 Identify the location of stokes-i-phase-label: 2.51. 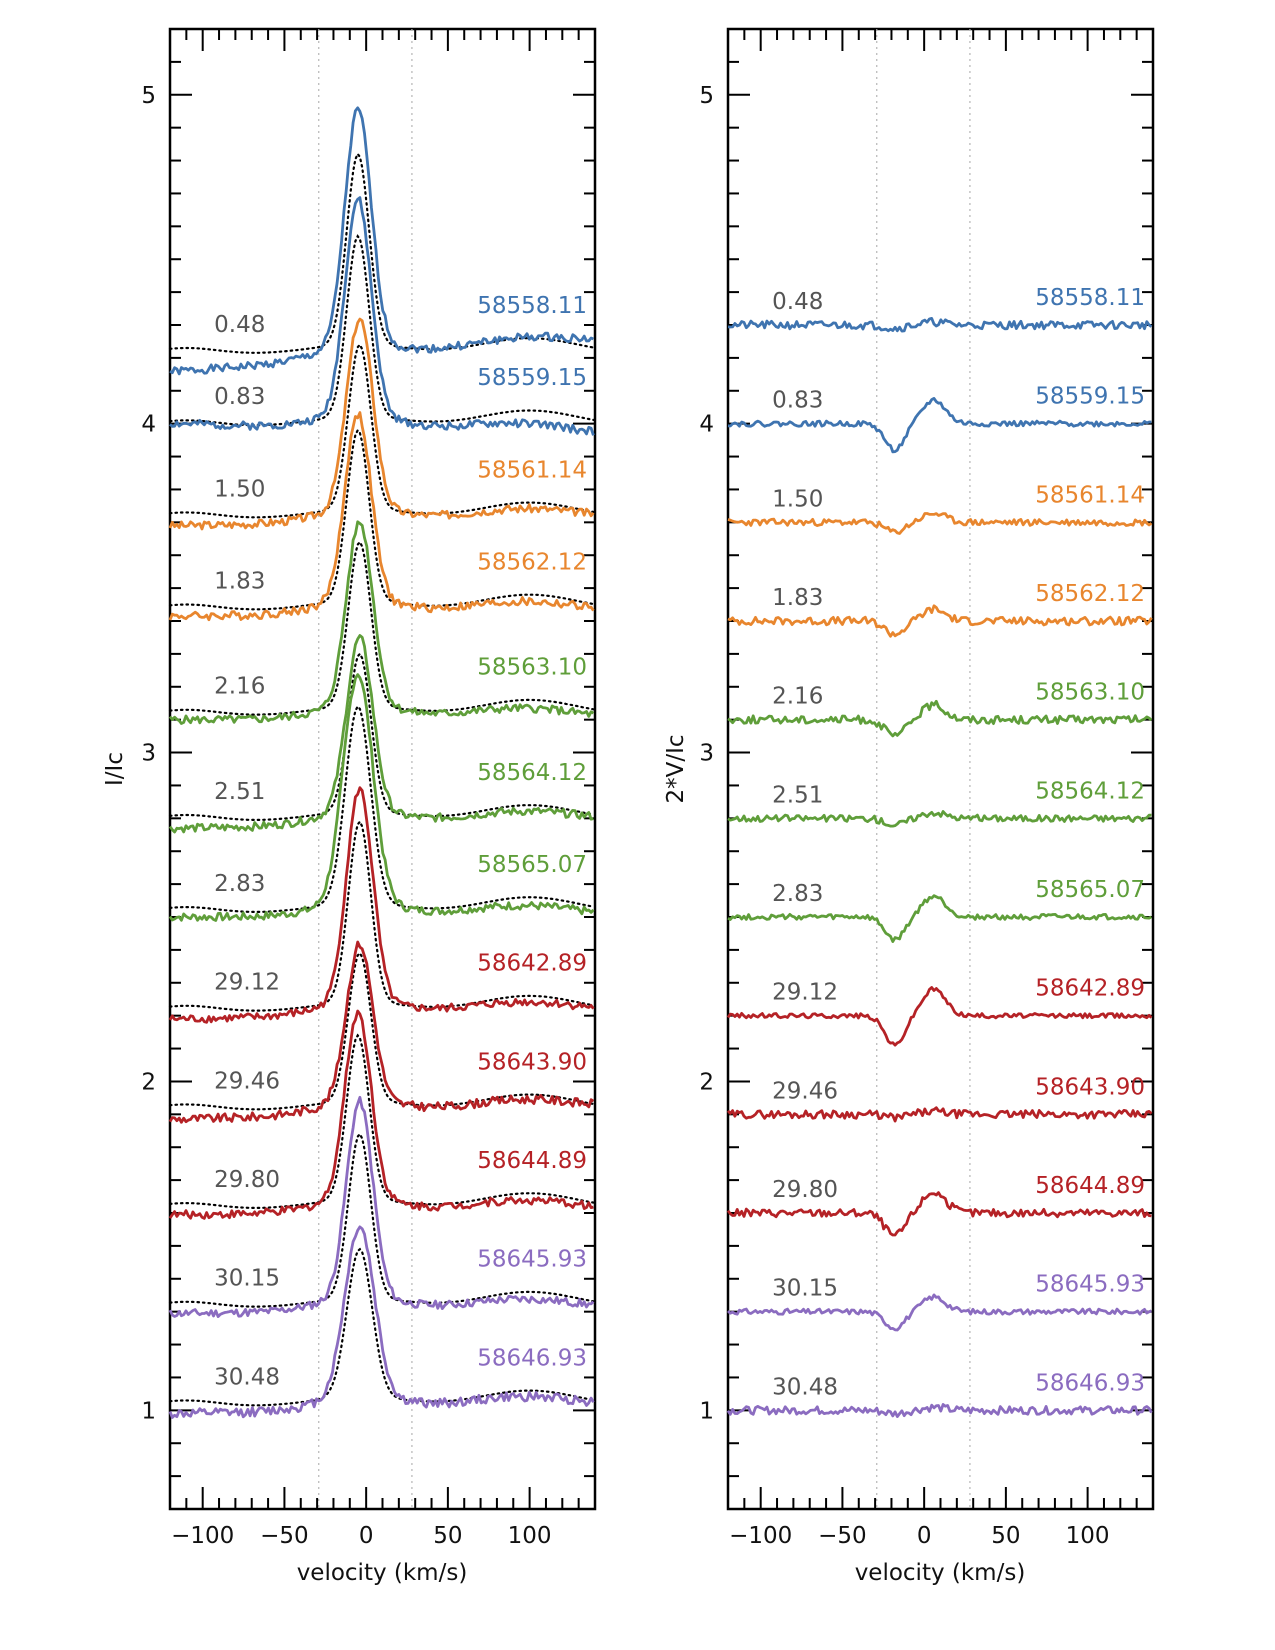
(239, 792).